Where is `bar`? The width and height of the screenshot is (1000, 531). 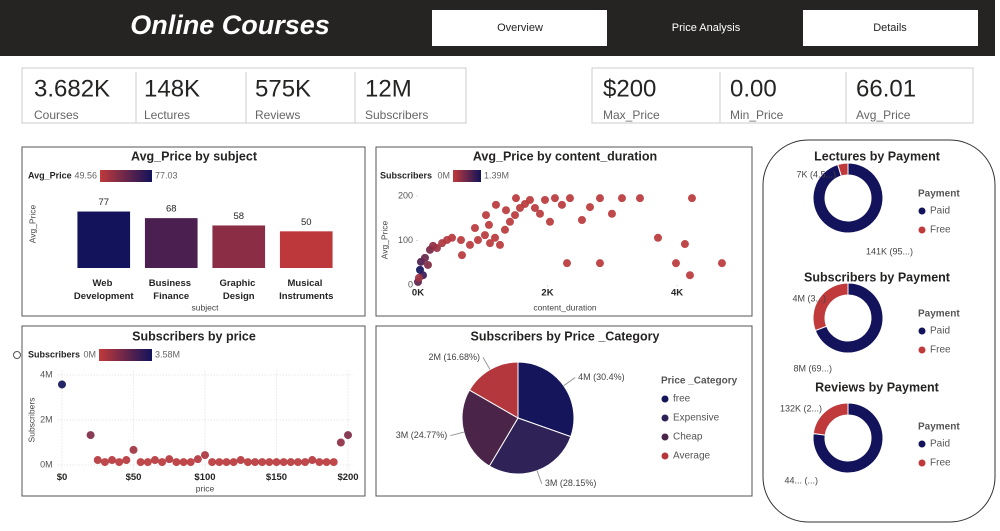 bar is located at coordinates (171, 243).